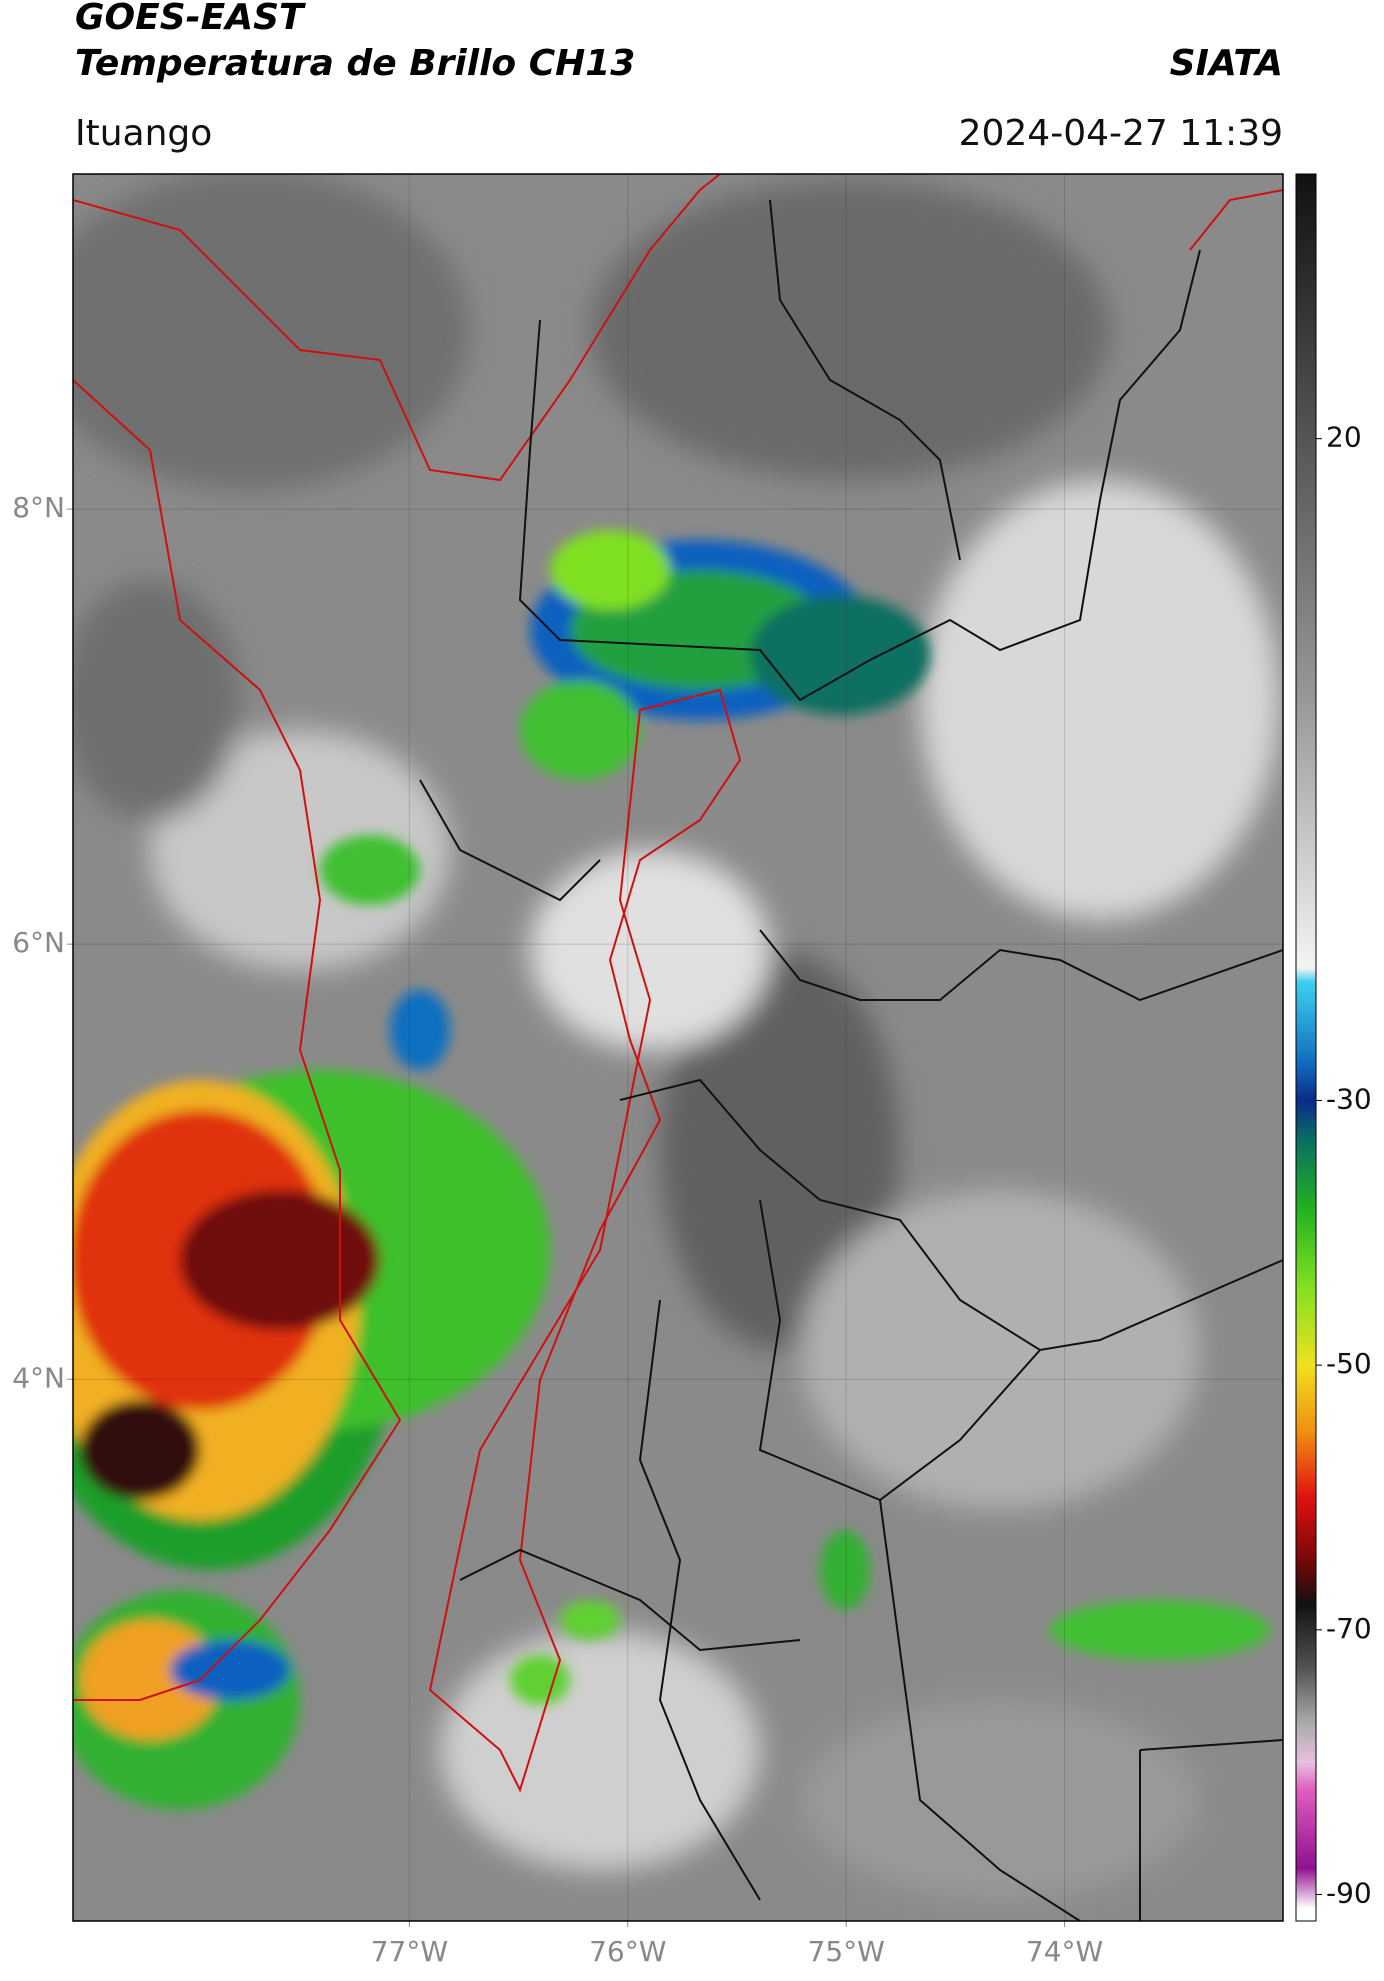 The height and width of the screenshot is (1981, 1384). I want to click on y-tick-label: 8°N, so click(38, 507).